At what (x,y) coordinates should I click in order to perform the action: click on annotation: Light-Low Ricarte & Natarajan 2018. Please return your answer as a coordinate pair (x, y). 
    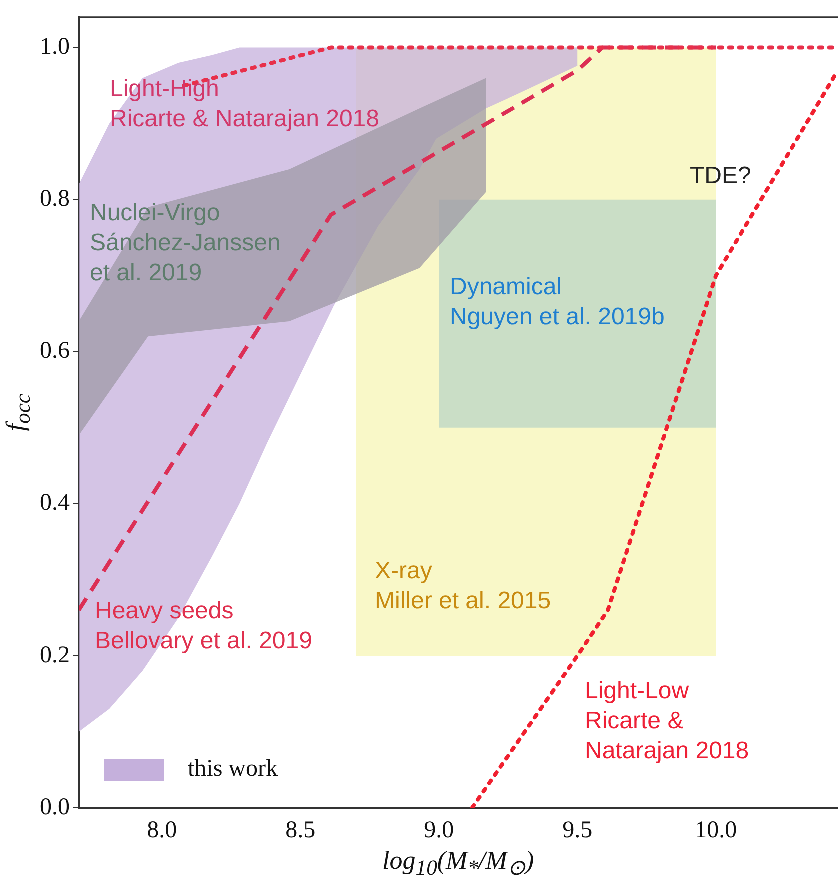
    Looking at the image, I should click on (667, 721).